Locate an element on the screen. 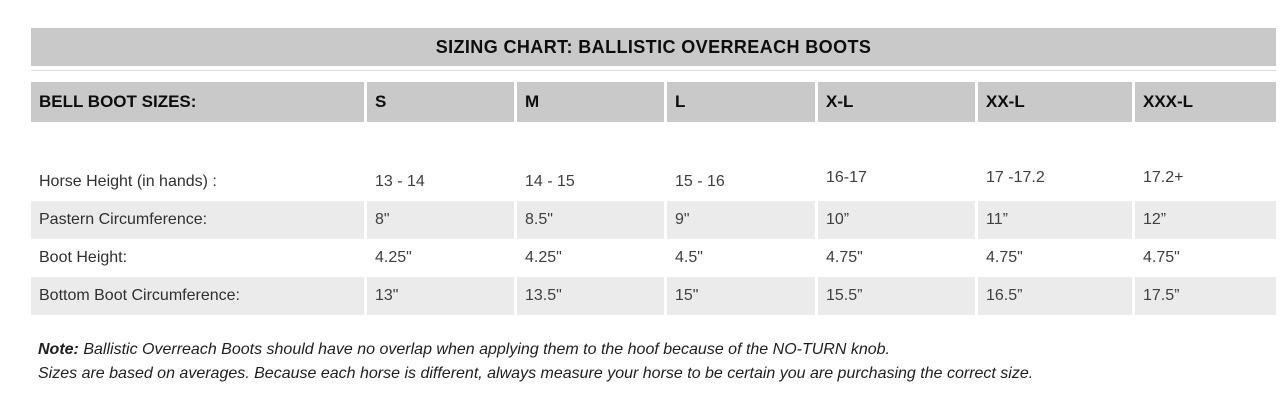 Image resolution: width=1281 pixels, height=400 pixels. size-col-header-m: M is located at coordinates (590, 102).